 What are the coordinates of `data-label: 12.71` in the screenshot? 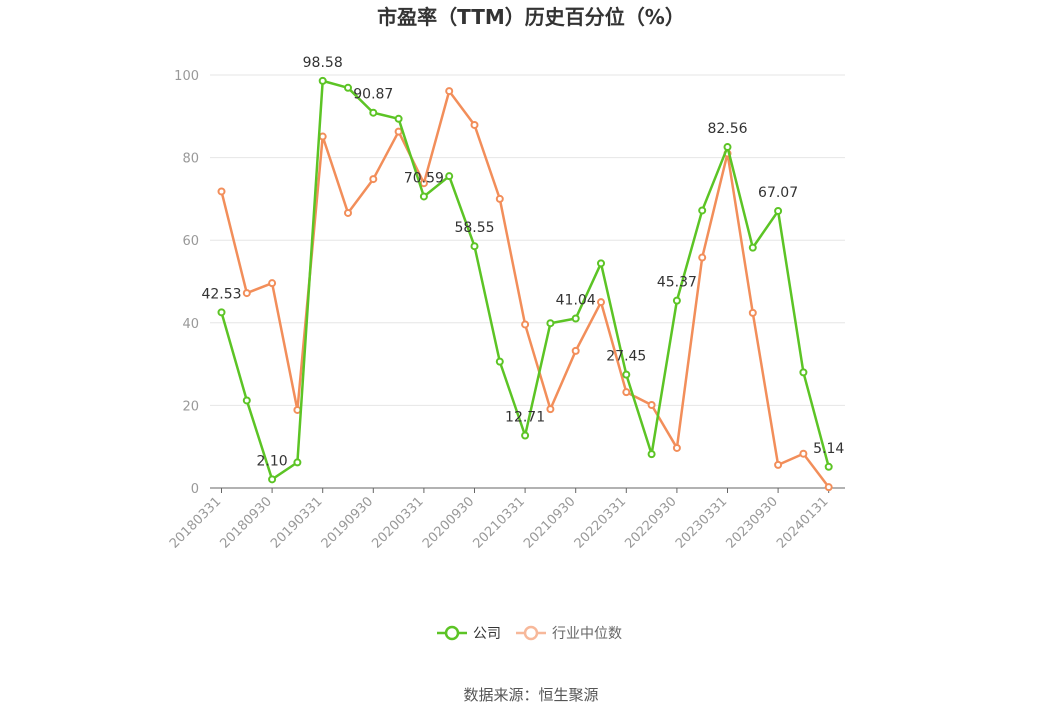 It's located at (525, 418).